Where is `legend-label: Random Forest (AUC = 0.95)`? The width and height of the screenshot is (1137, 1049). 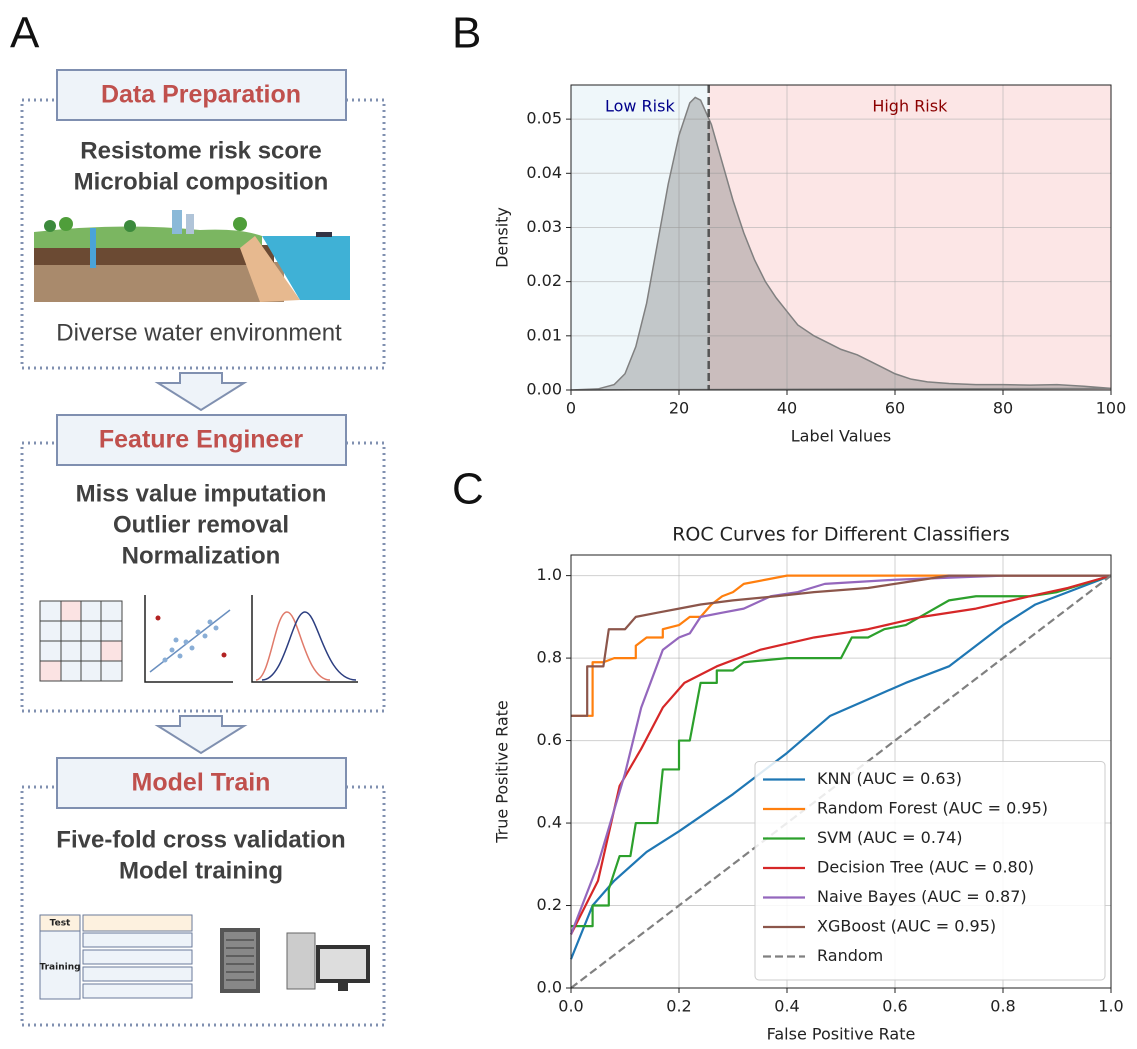
legend-label: Random Forest (AUC = 0.95) is located at coordinates (932, 808).